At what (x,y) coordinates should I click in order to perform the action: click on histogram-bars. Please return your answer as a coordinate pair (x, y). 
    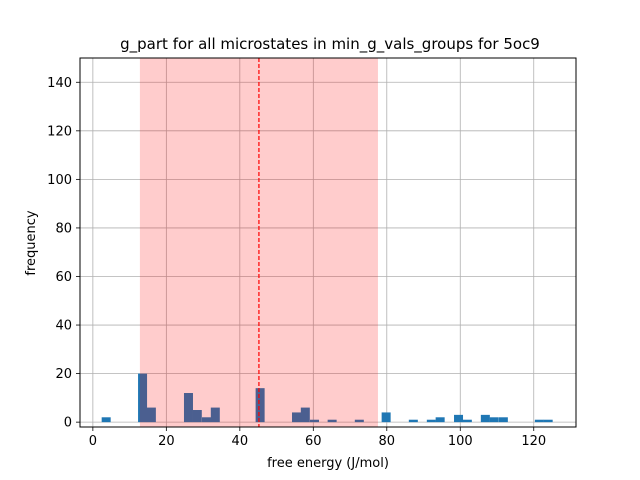
    Looking at the image, I should click on (327, 398).